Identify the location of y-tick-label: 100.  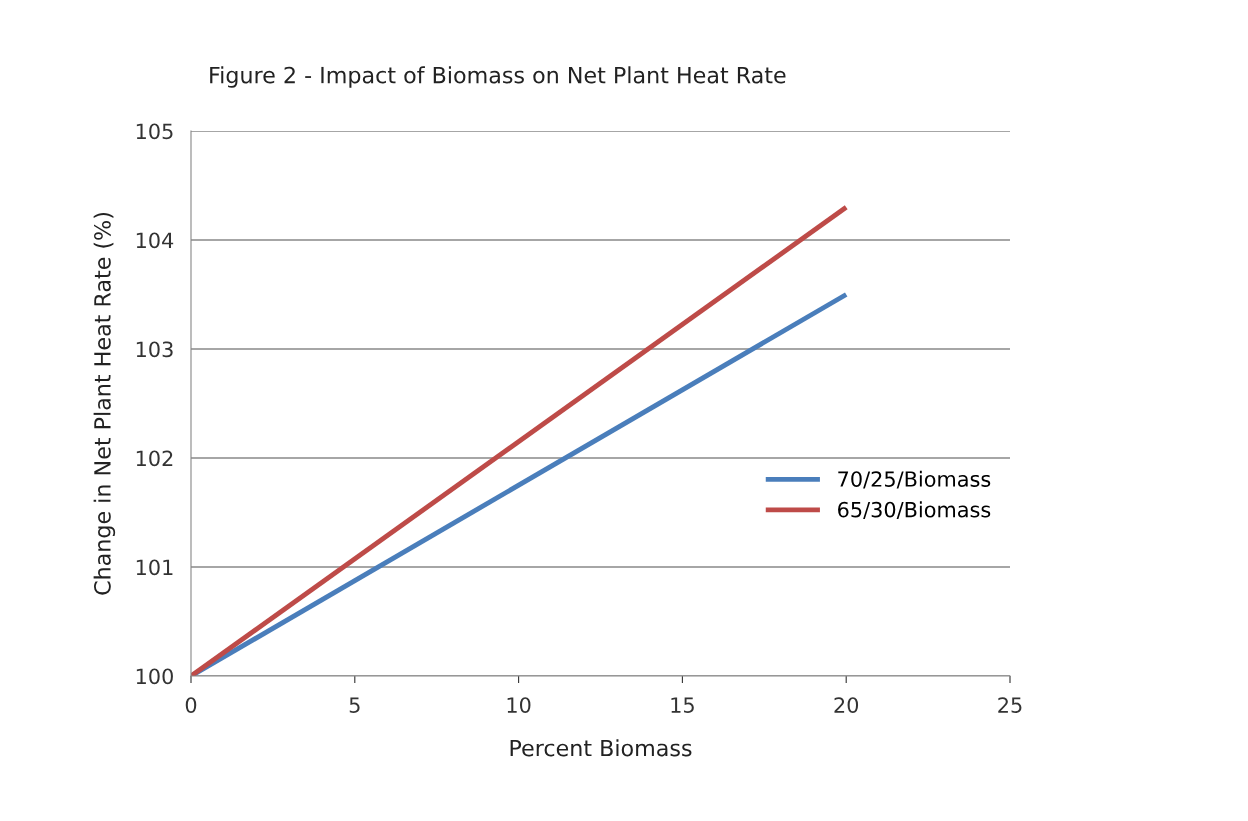
(154, 676).